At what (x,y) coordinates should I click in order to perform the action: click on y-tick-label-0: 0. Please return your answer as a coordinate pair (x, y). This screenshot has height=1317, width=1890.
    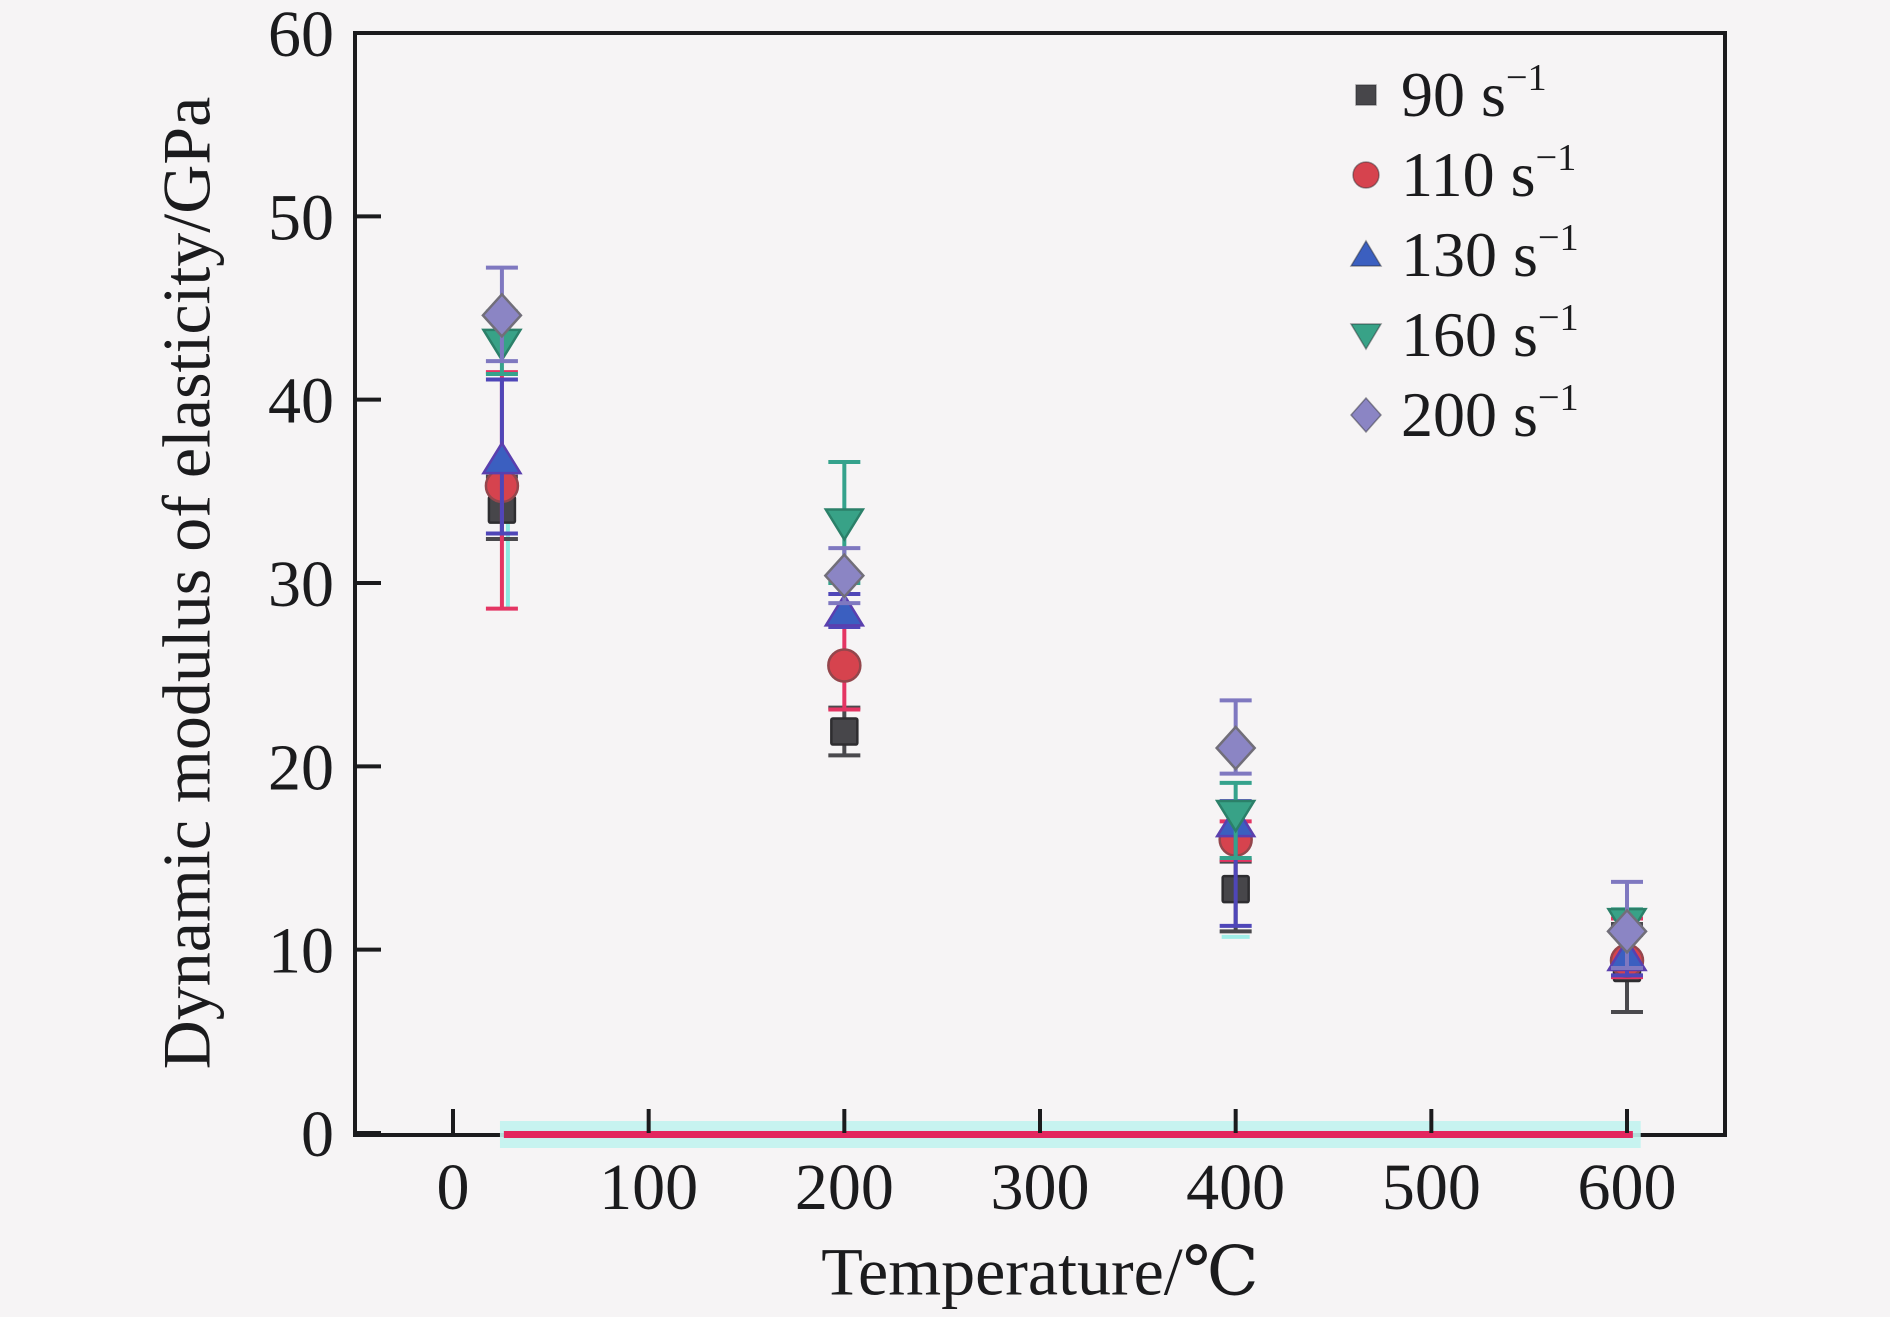
    Looking at the image, I should click on (317, 1134).